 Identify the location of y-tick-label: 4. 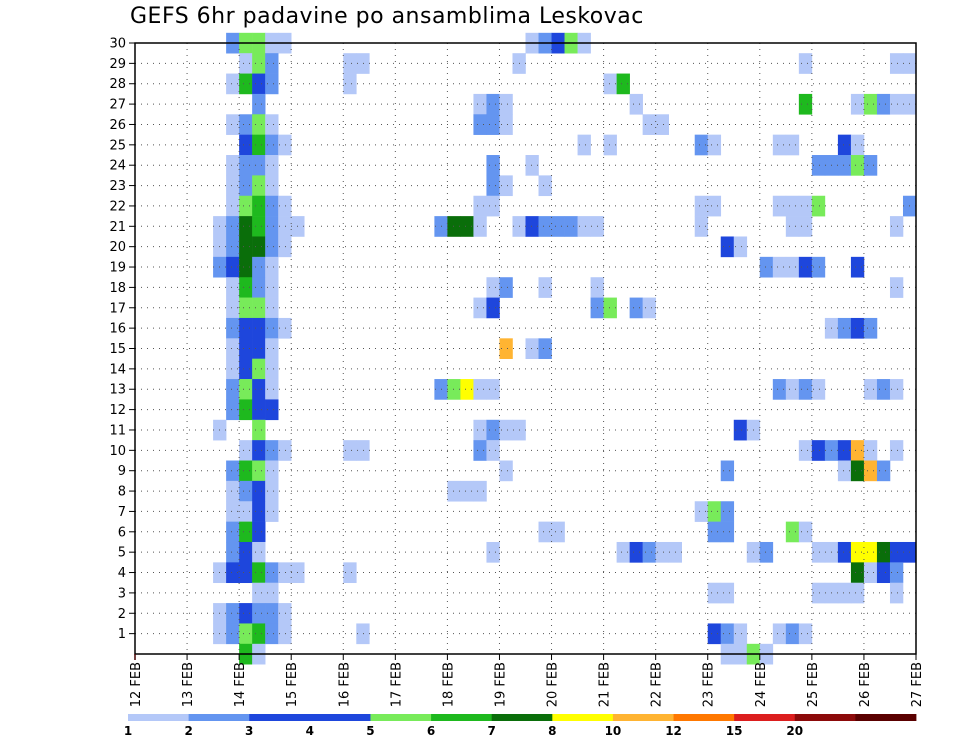
(122, 573).